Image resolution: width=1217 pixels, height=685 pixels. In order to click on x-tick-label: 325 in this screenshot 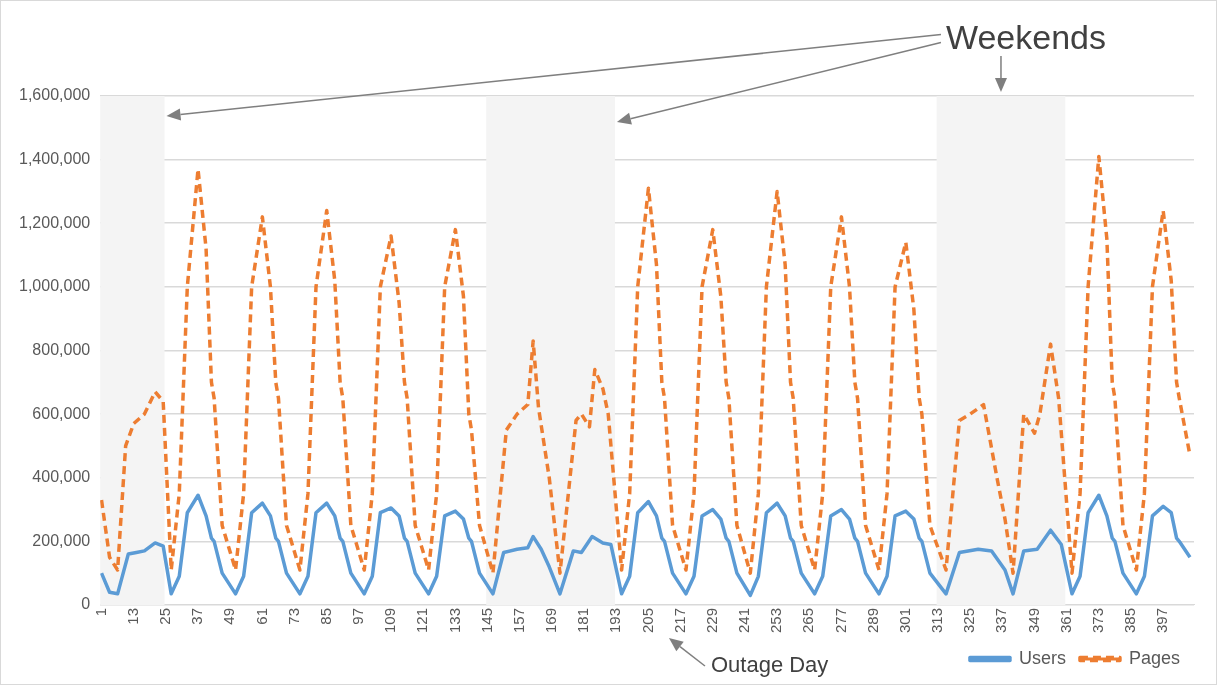, I will do `click(969, 620)`.